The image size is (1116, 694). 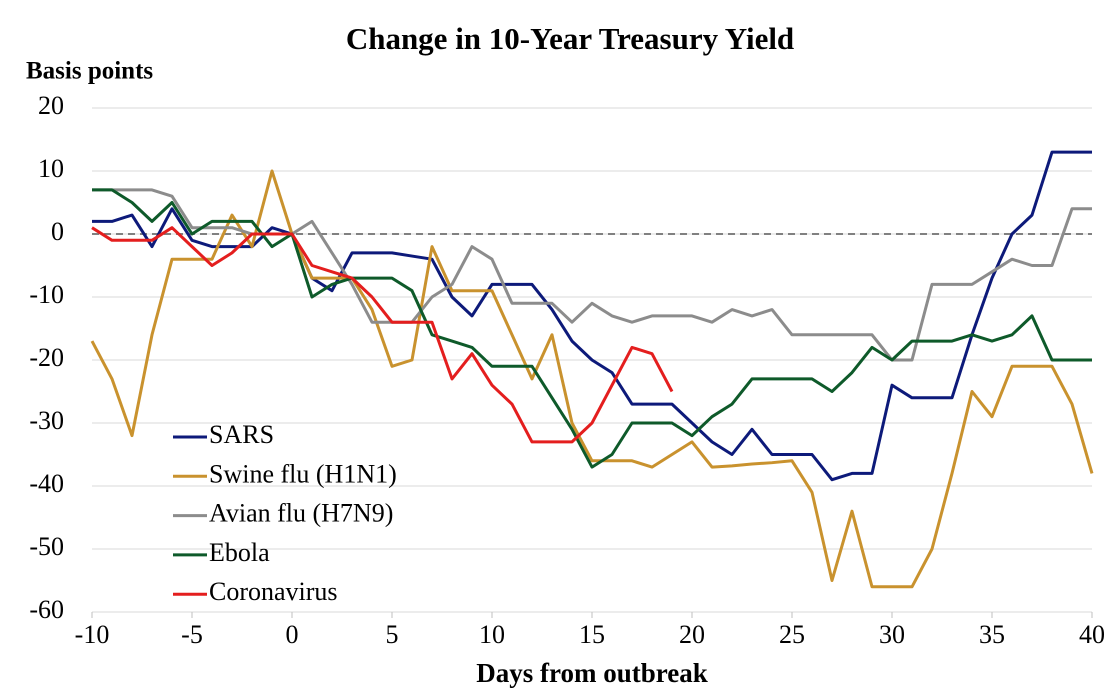 What do you see at coordinates (792, 634) in the screenshot?
I see `x-tick-label: 25` at bounding box center [792, 634].